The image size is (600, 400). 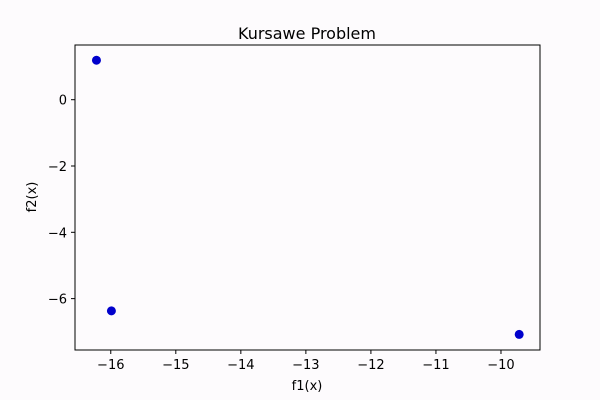 I want to click on x-tick-label: −12, so click(x=370, y=365).